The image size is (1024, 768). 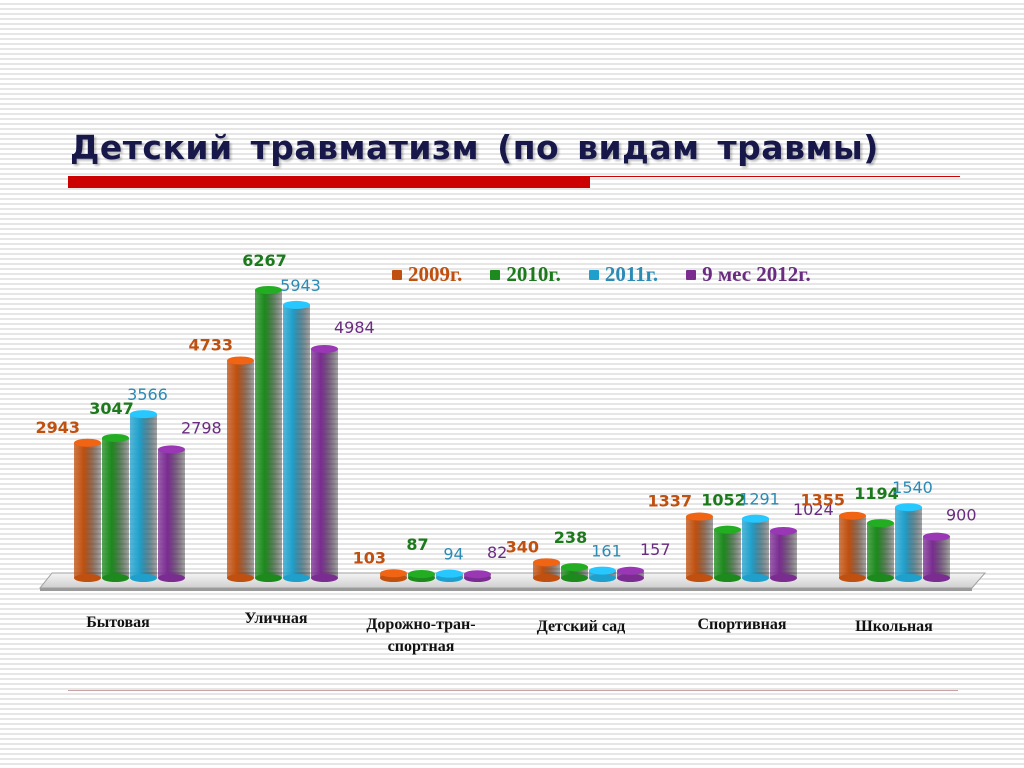 What do you see at coordinates (369, 557) in the screenshot?
I see `data-label: 103` at bounding box center [369, 557].